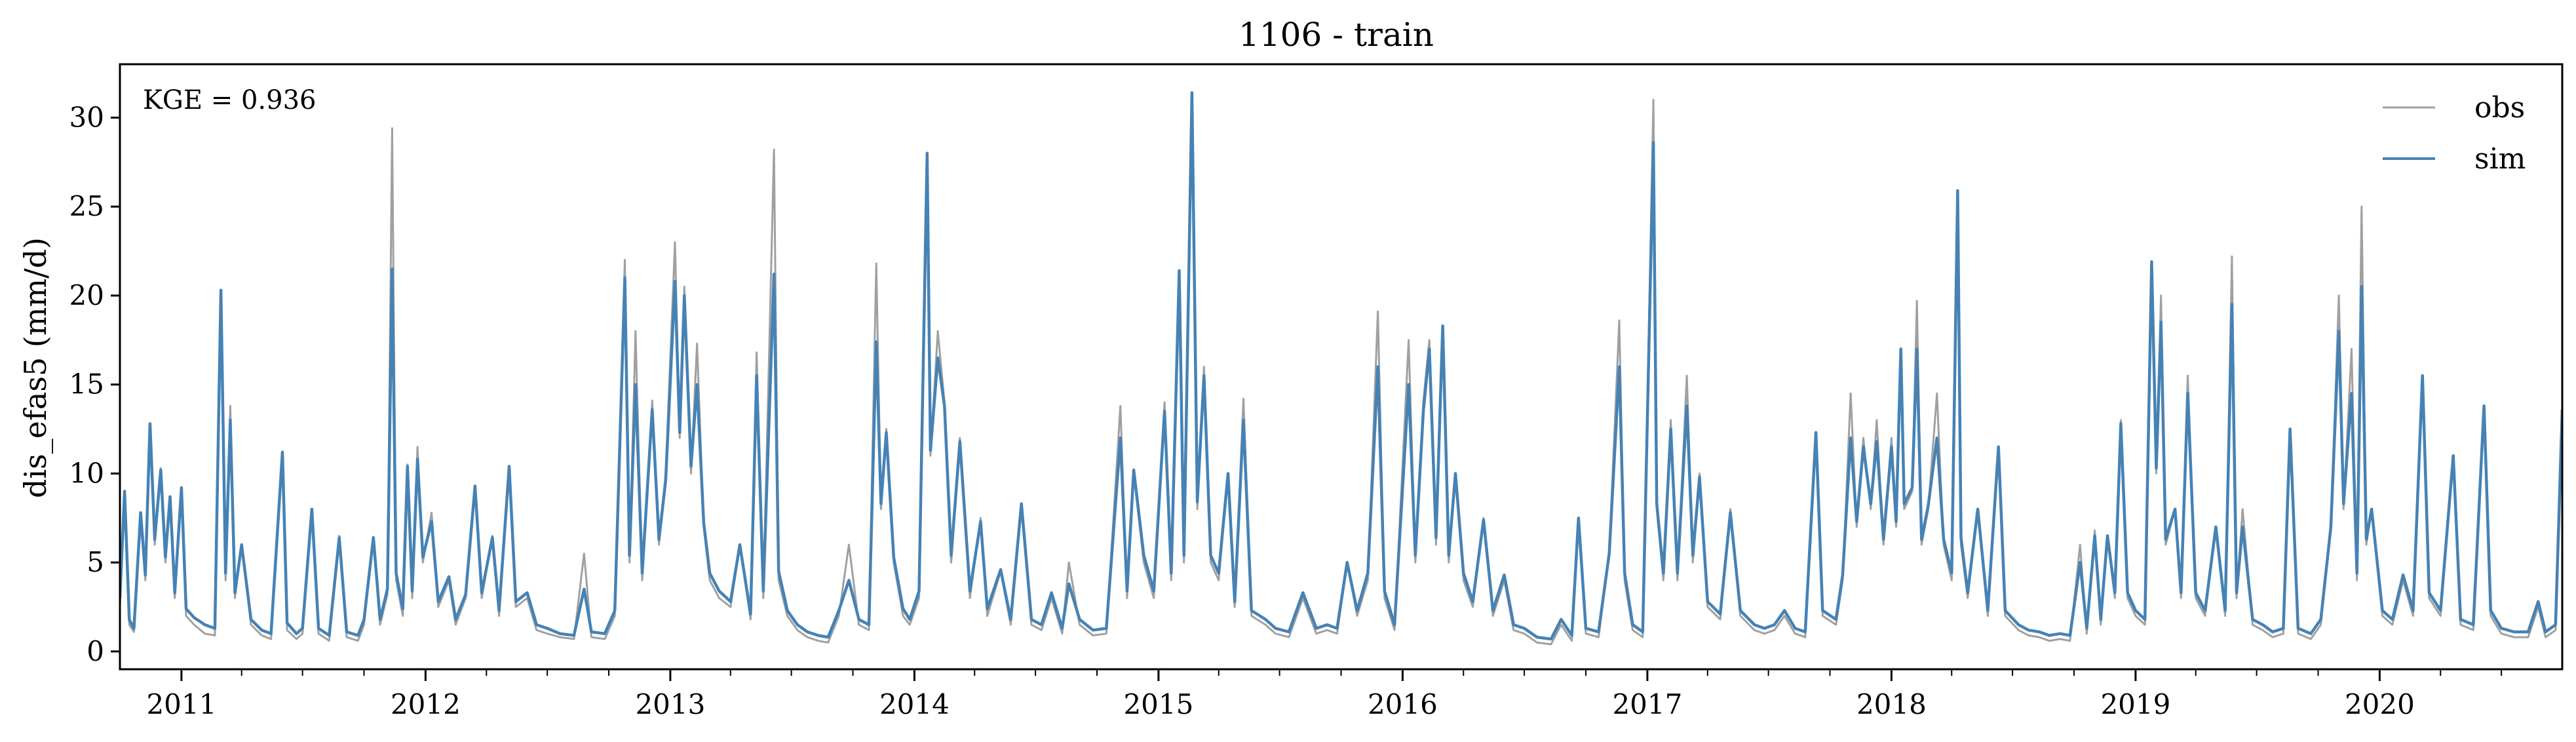 This screenshot has width=2576, height=742. I want to click on kge-annotation: KGE = 0.936, so click(230, 100).